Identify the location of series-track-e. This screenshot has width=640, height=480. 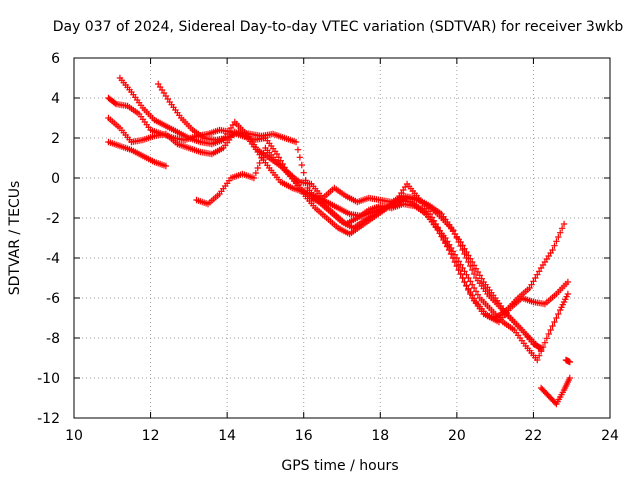
(137, 154).